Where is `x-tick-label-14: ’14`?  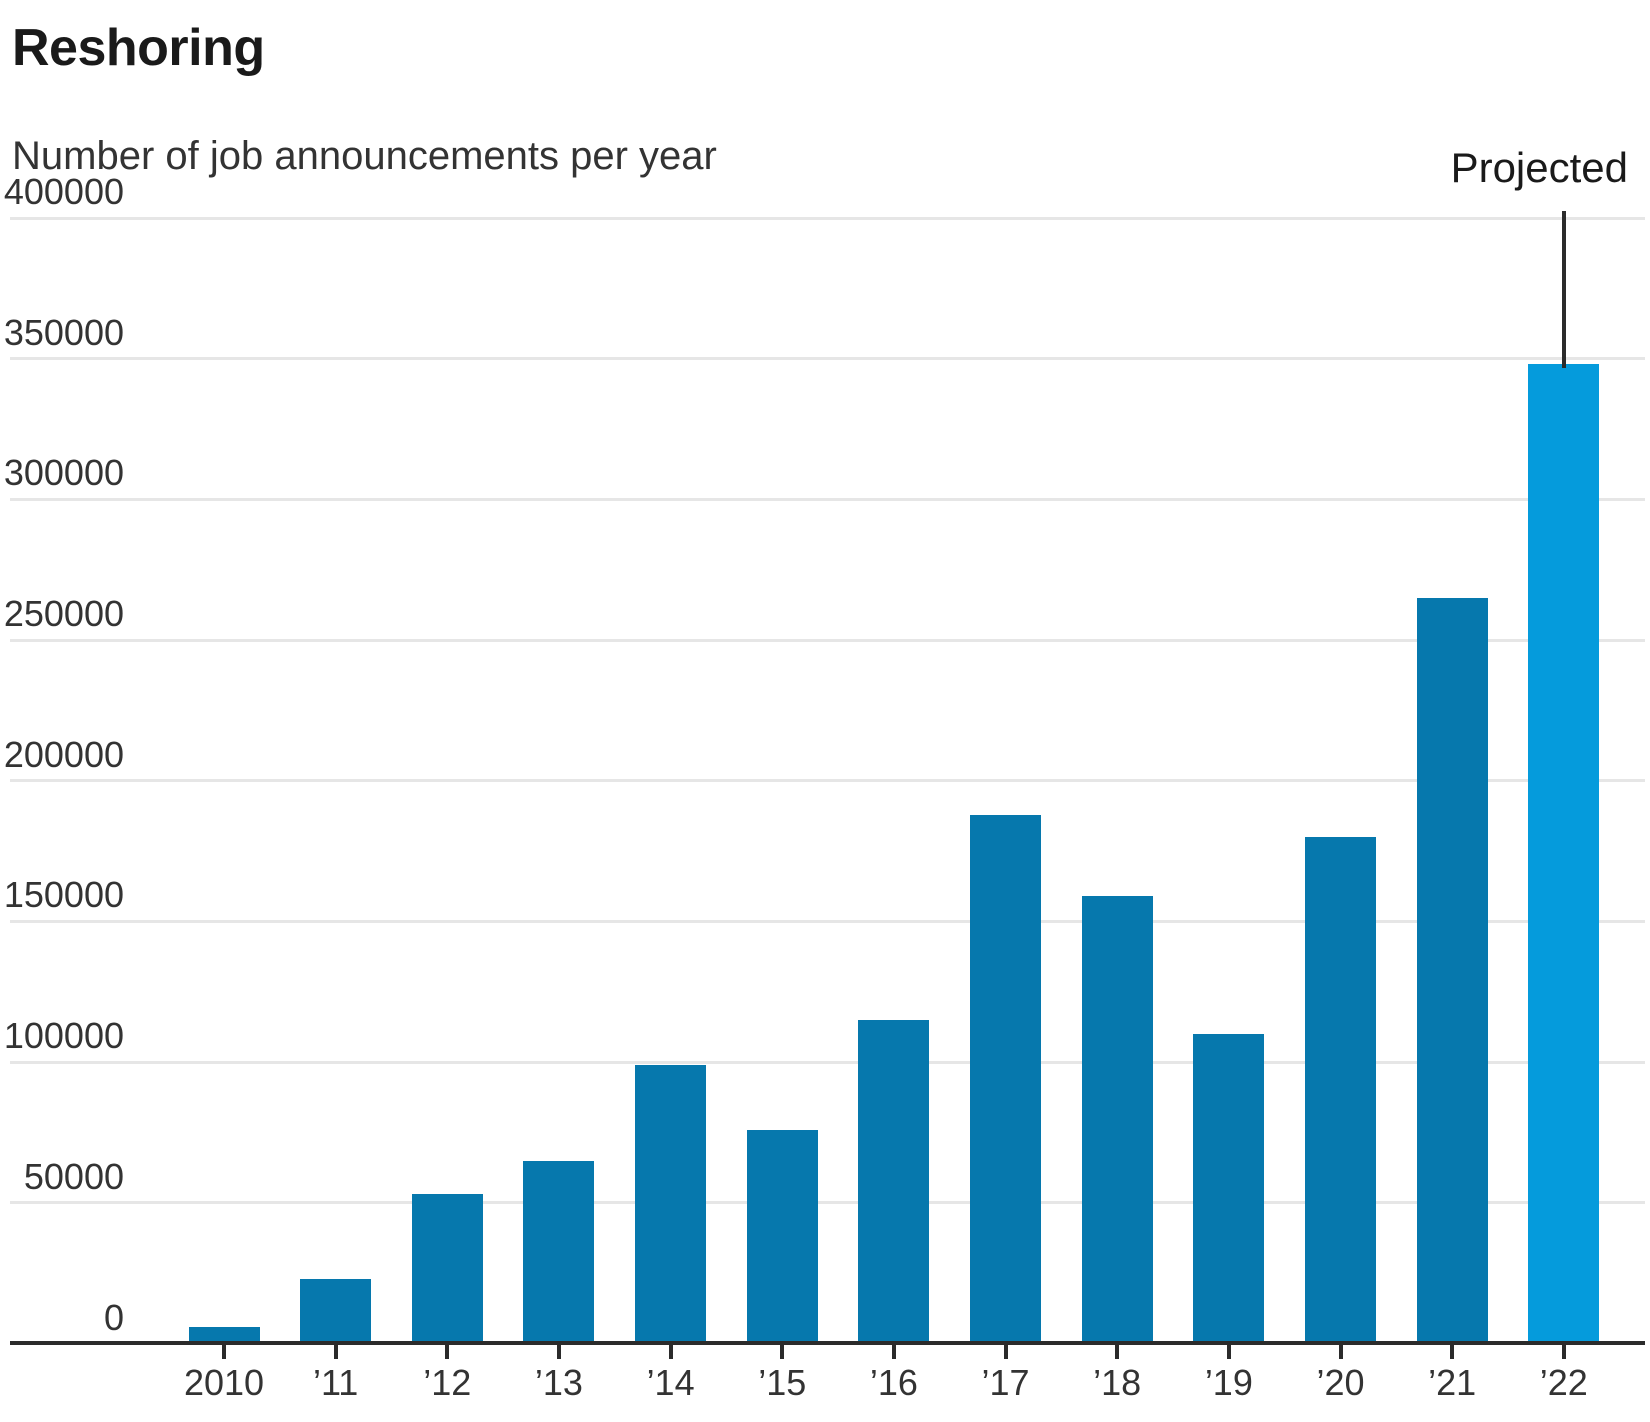
x-tick-label-14: ’14 is located at coordinates (670, 1382).